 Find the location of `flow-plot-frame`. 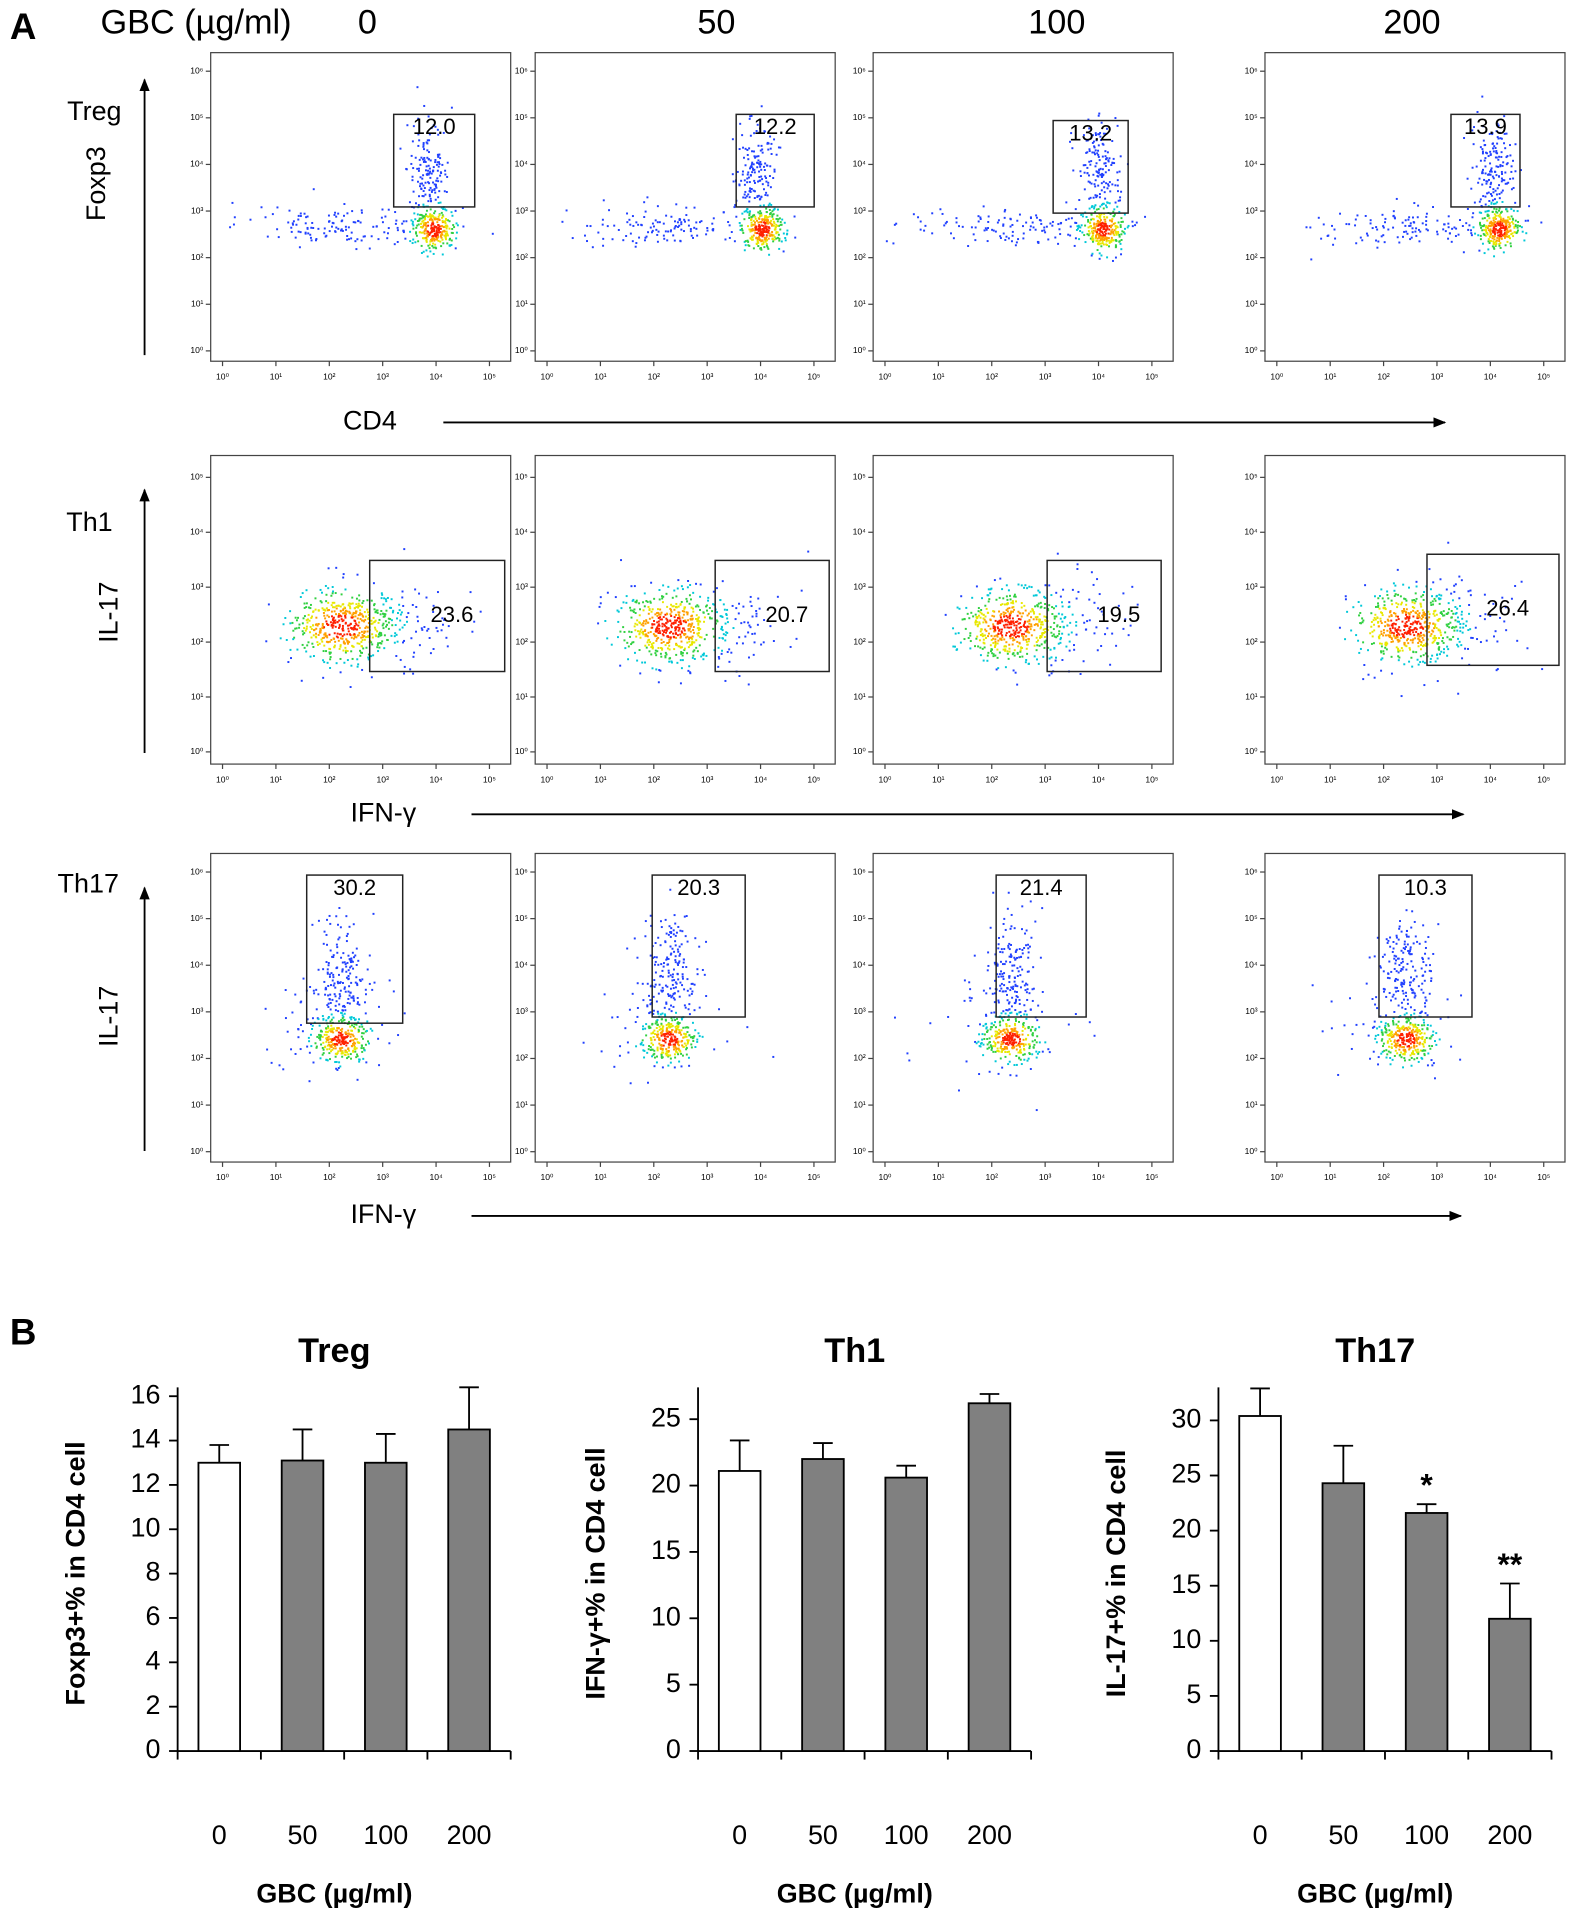

flow-plot-frame is located at coordinates (1415, 609).